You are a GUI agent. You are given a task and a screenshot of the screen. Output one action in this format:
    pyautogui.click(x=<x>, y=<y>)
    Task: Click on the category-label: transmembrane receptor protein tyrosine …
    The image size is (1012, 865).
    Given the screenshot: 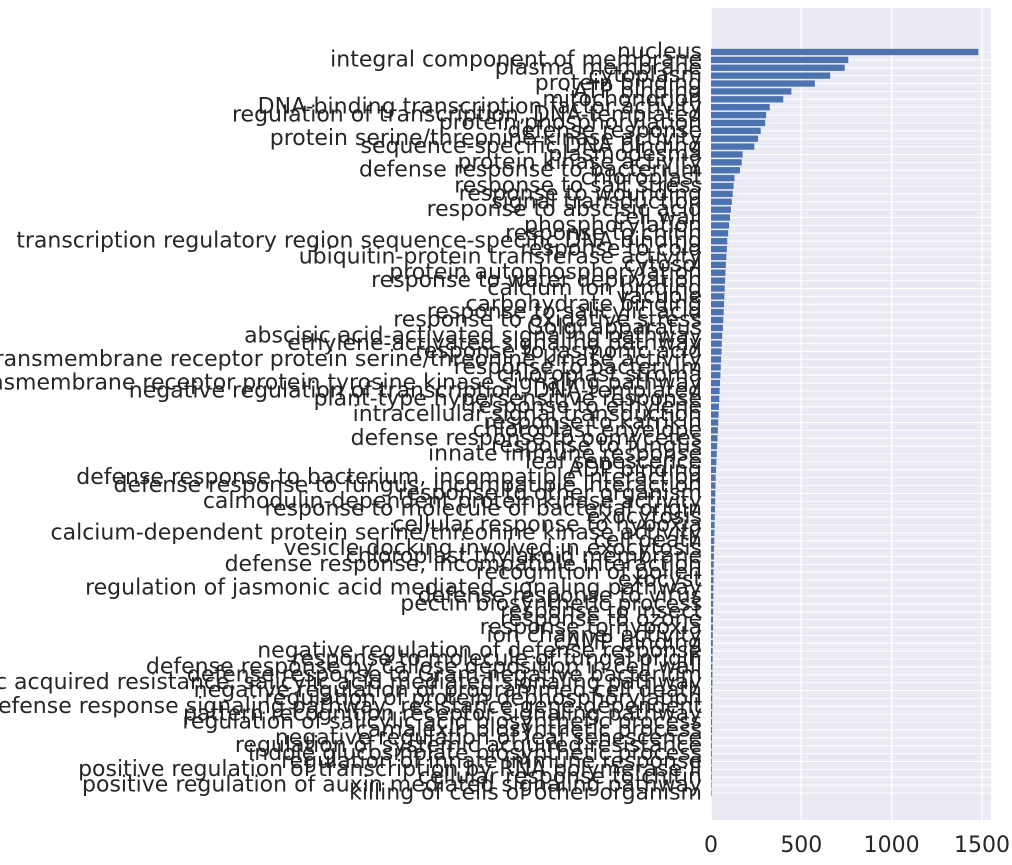 What is the action you would take?
    pyautogui.click(x=351, y=383)
    